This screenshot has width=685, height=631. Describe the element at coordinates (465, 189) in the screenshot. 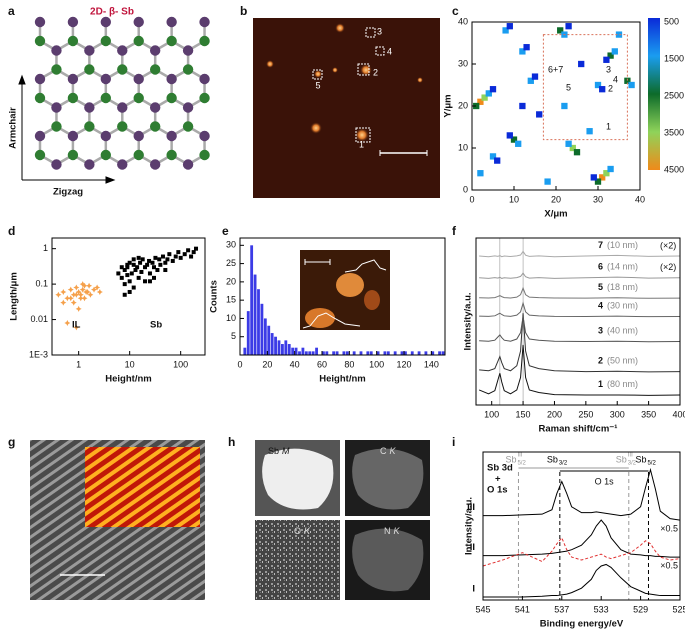

I see `y-tick-label: 0` at that location.